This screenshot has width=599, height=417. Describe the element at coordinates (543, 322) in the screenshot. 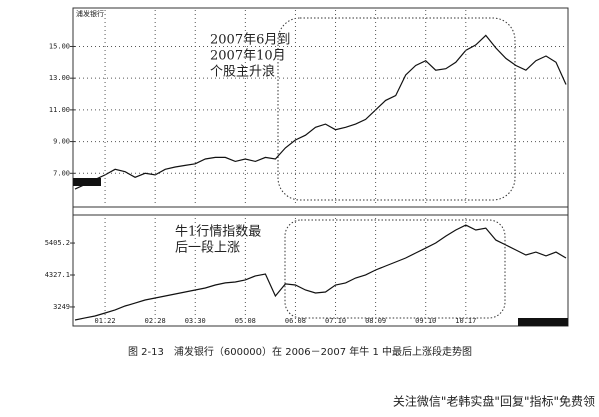

I see `scroll-bar` at that location.